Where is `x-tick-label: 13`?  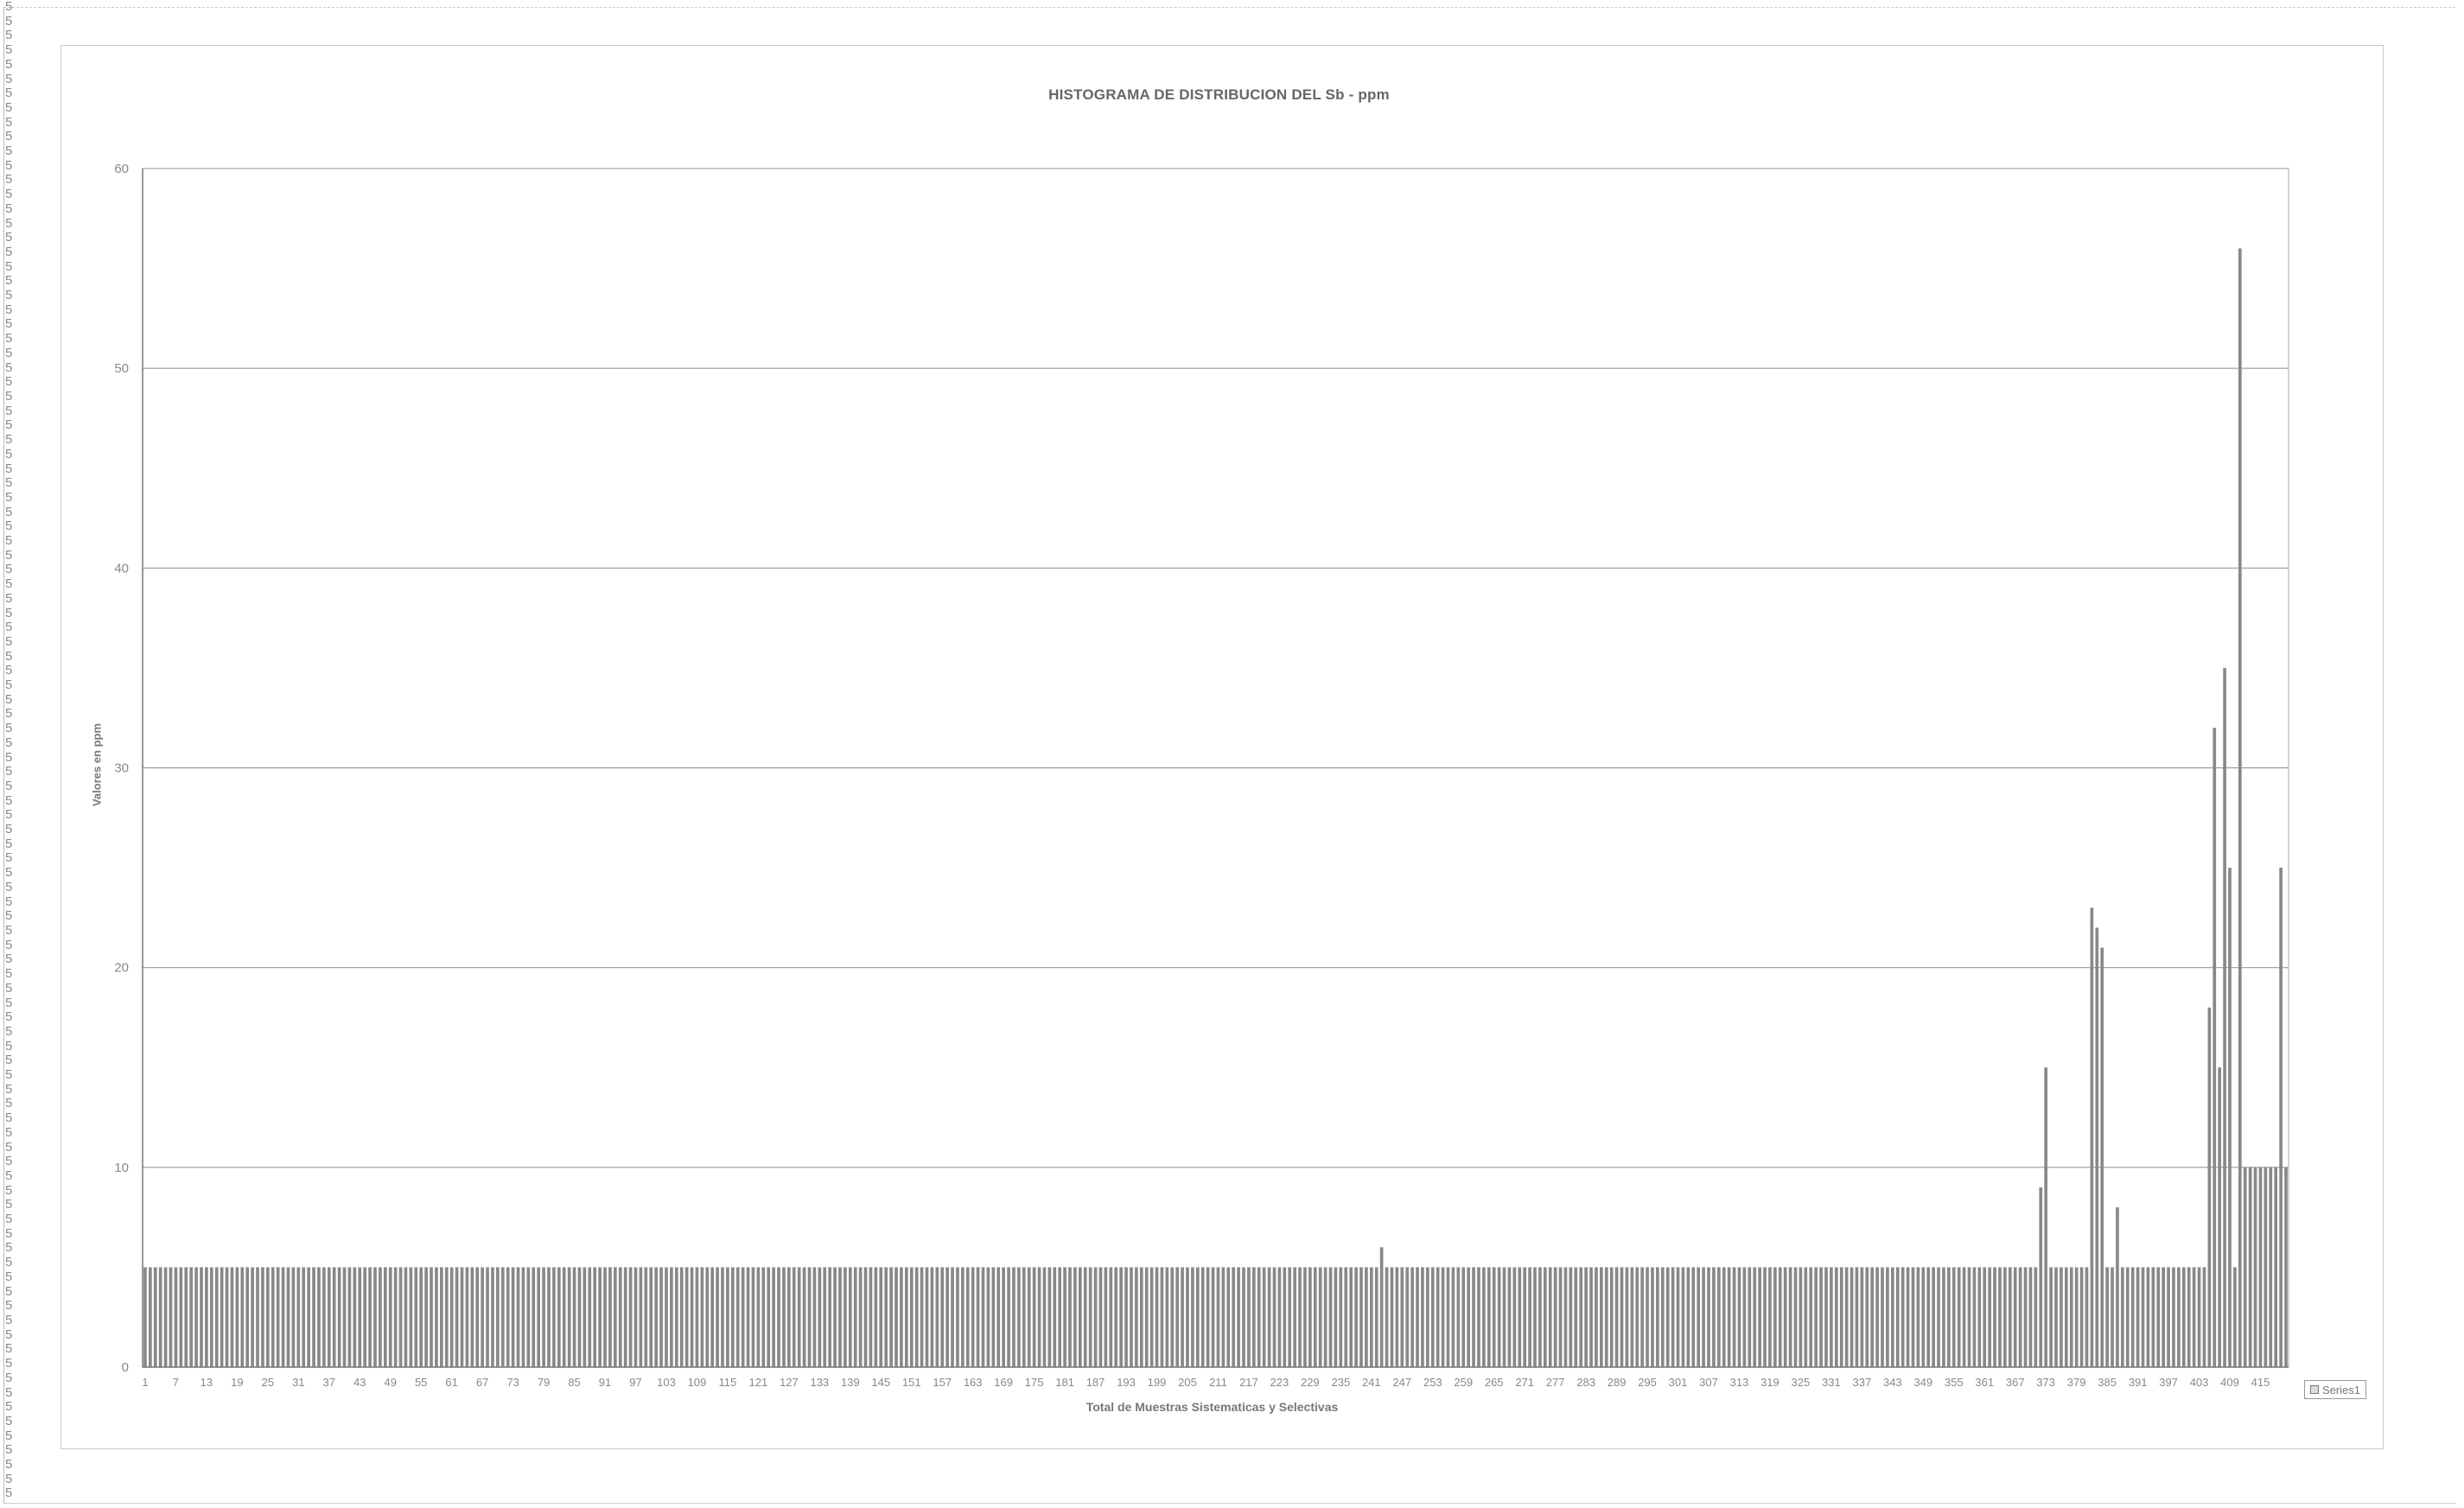 x-tick-label: 13 is located at coordinates (207, 1382).